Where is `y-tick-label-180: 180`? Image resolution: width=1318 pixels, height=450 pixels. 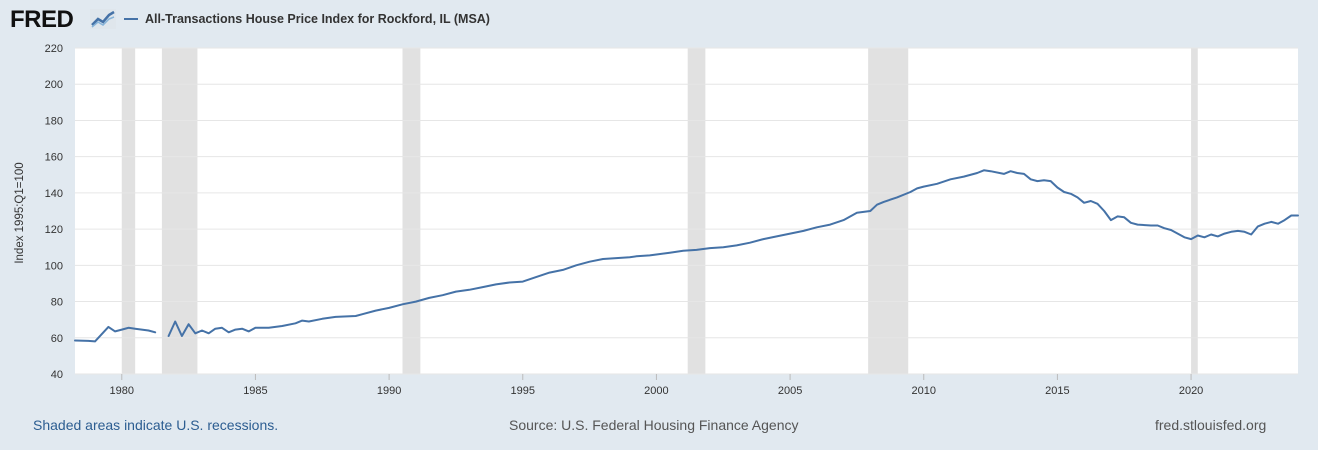
y-tick-label-180: 180 is located at coordinates (54, 121).